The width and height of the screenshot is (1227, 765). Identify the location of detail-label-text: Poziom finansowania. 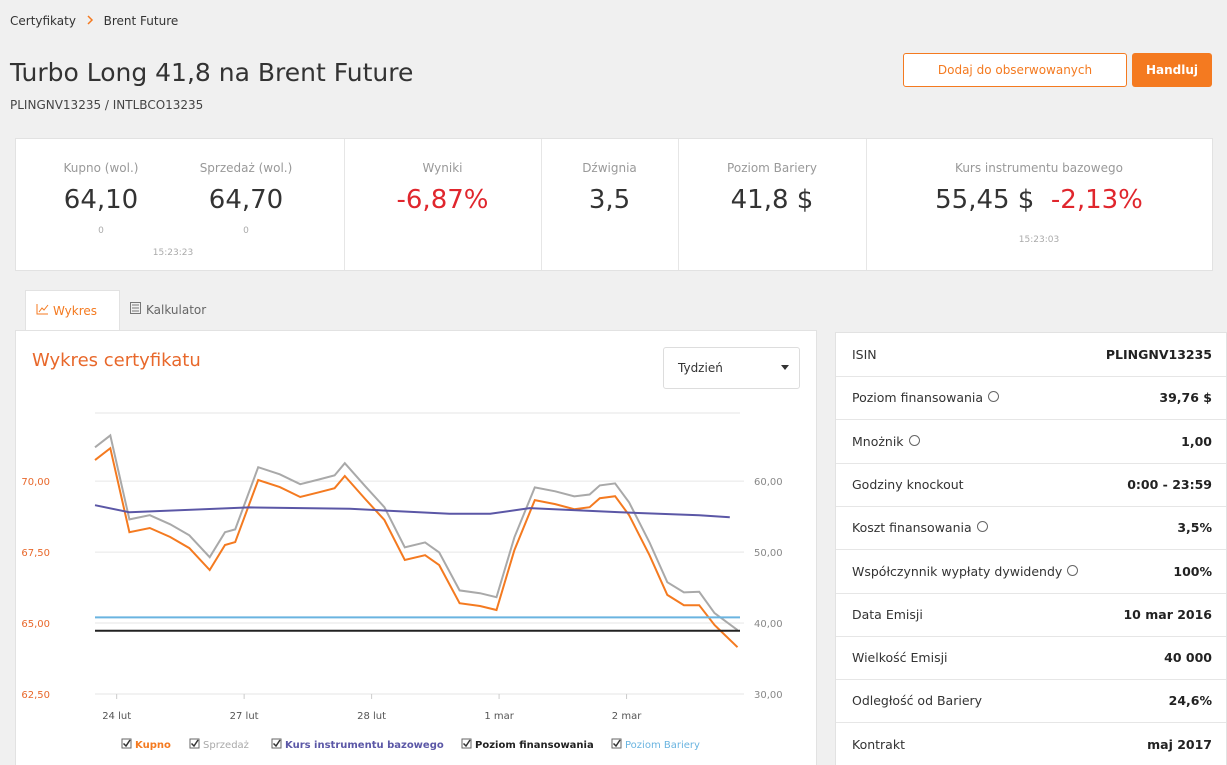
(918, 398).